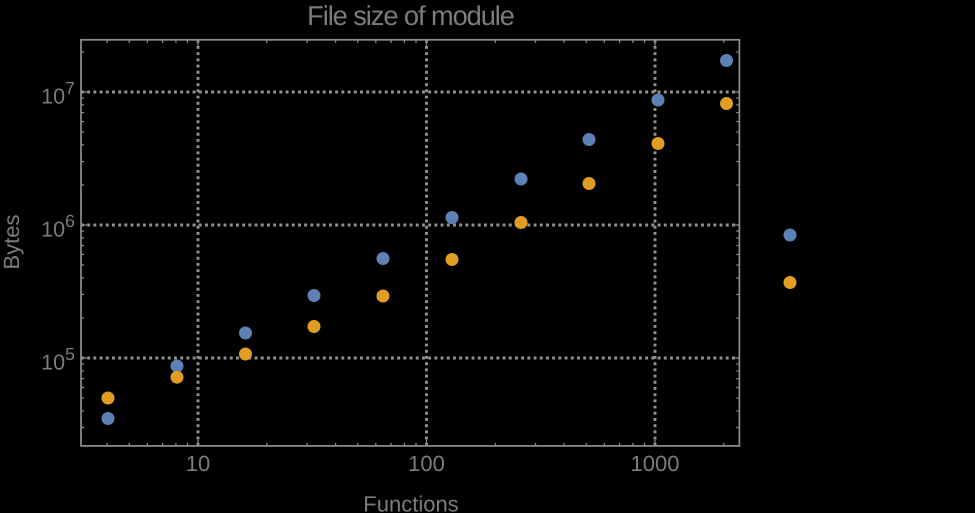 The height and width of the screenshot is (513, 975). Describe the element at coordinates (655, 463) in the screenshot. I see `svg-text: 1000` at that location.